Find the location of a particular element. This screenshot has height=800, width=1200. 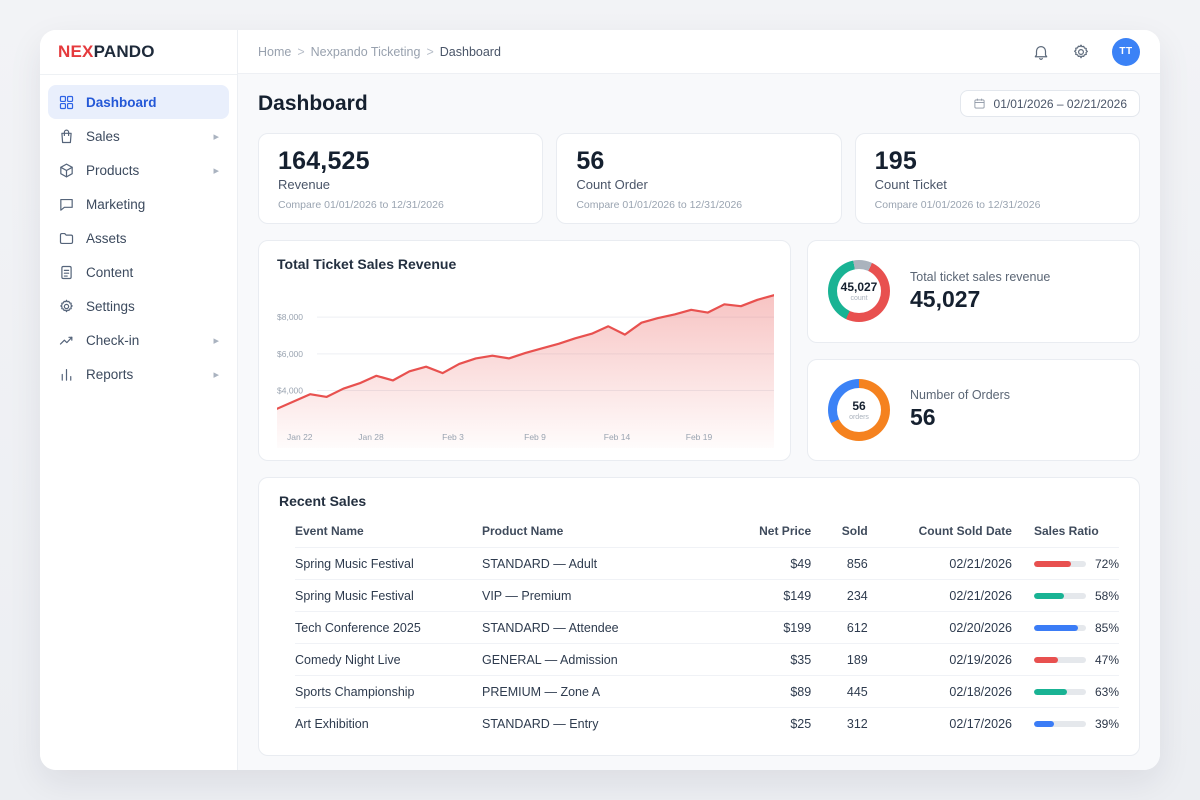

sidebar-item-dashboard: Dashboard is located at coordinates (138, 102).